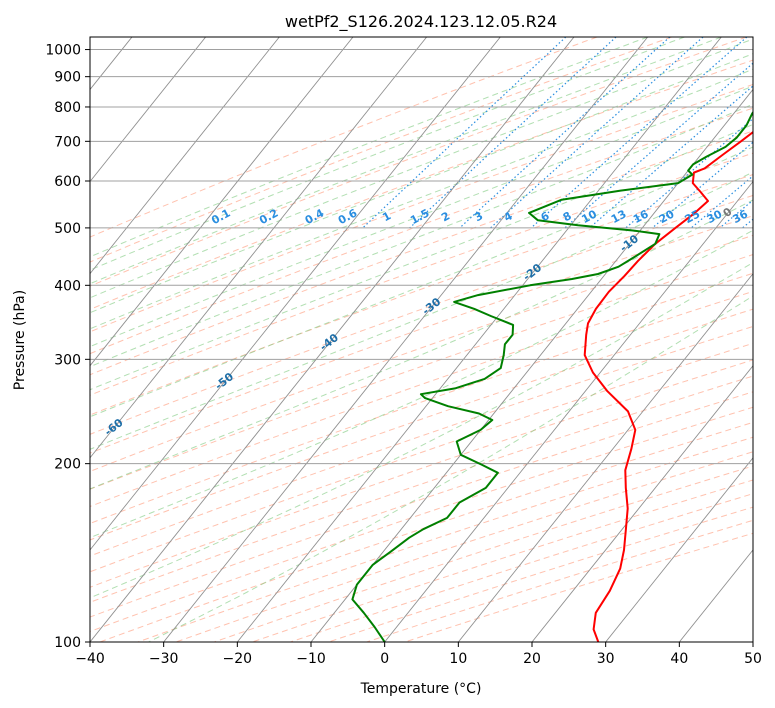 This screenshot has height=708, width=775. I want to click on y-tick-label: 600, so click(67, 182).